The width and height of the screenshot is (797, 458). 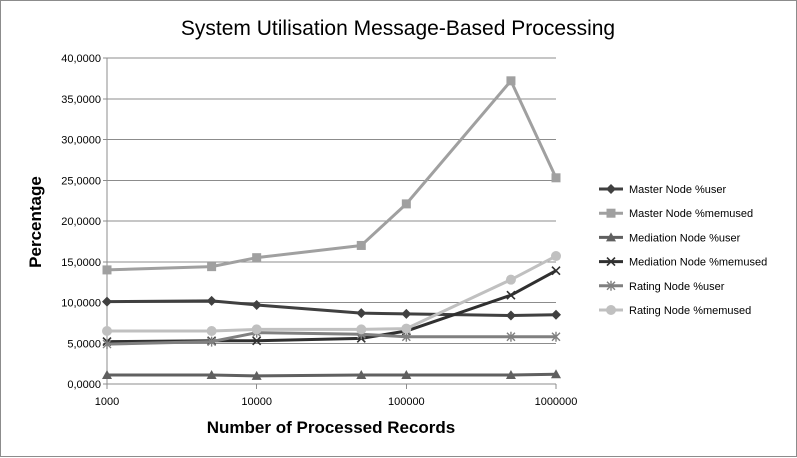 I want to click on series-line, so click(x=332, y=375).